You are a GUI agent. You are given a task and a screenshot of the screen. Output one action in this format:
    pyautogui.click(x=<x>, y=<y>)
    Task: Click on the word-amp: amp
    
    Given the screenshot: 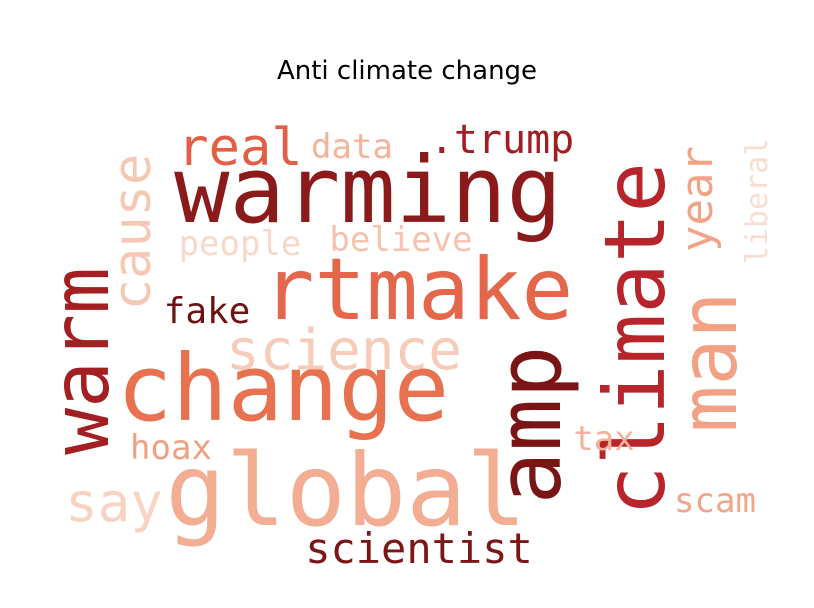 What is the action you would take?
    pyautogui.click(x=529, y=425)
    